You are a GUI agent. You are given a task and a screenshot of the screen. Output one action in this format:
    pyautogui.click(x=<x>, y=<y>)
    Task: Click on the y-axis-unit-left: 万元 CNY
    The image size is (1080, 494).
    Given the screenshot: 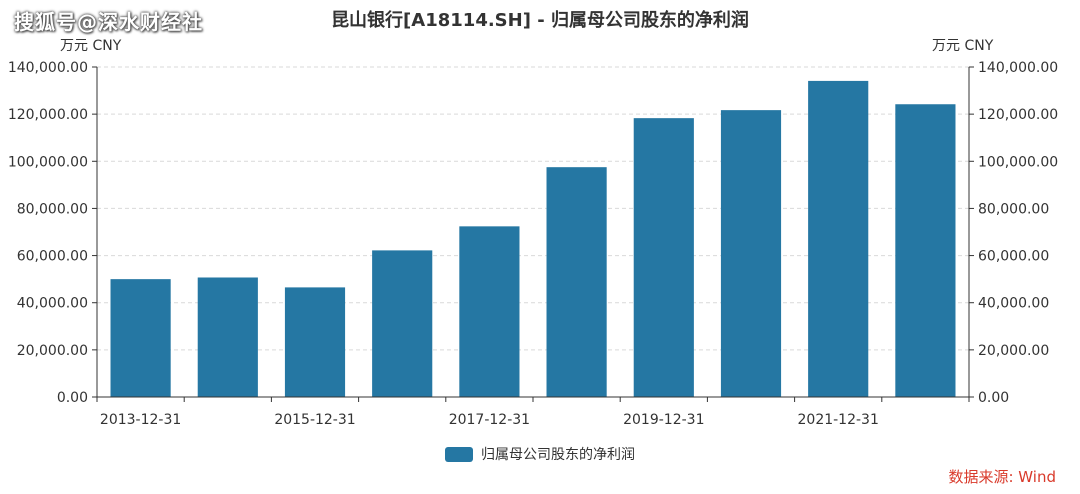 What is the action you would take?
    pyautogui.click(x=91, y=46)
    